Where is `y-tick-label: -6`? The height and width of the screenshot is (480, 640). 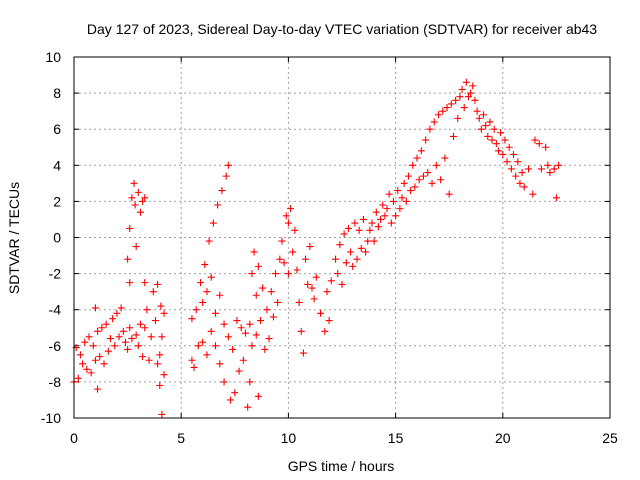 y-tick-label: -6 is located at coordinates (55, 346).